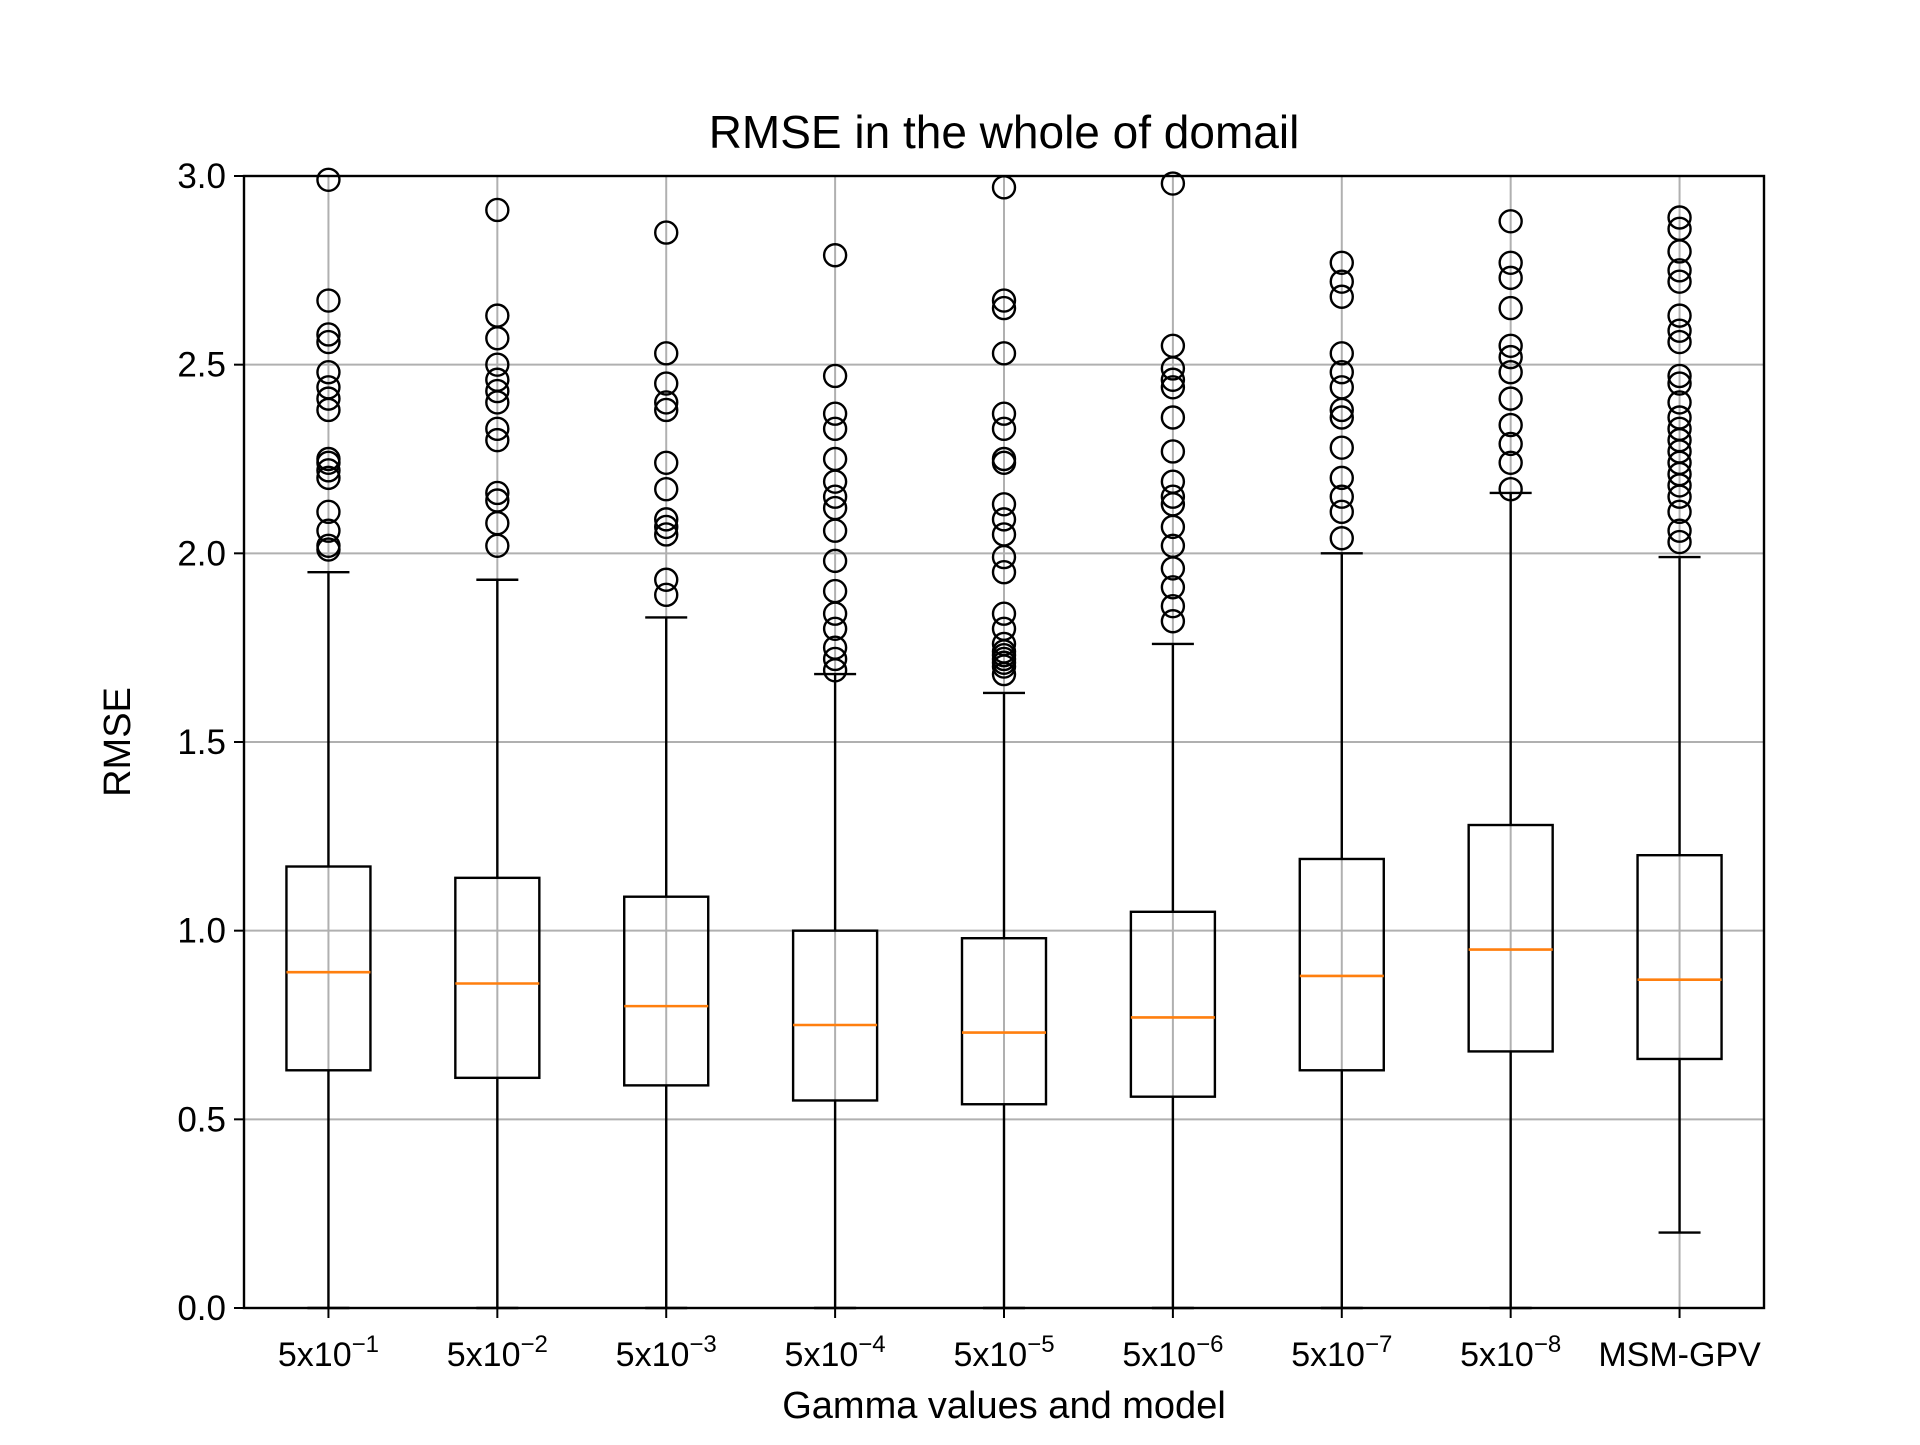  Describe the element at coordinates (1004, 132) in the screenshot. I see `chart-title: RMSE in the whole of domail` at that location.